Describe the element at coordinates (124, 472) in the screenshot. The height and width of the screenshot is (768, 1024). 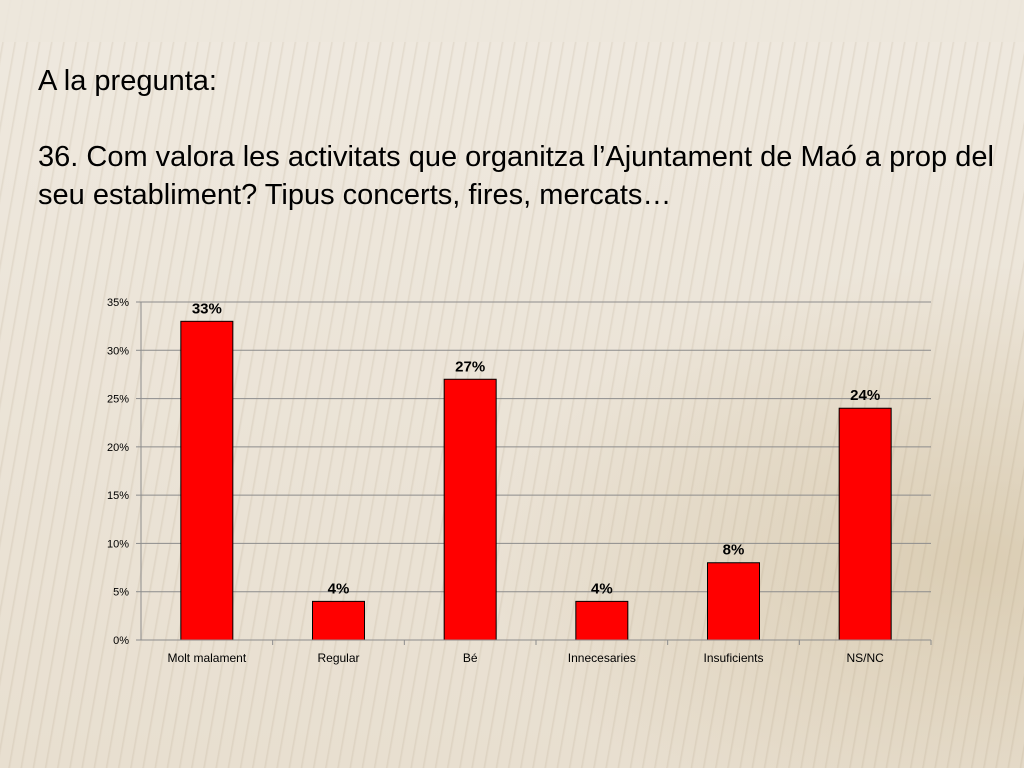
I see `y-axis-ticks: 0% 5% 10% 15% 20% 25% 30% 35%` at that location.